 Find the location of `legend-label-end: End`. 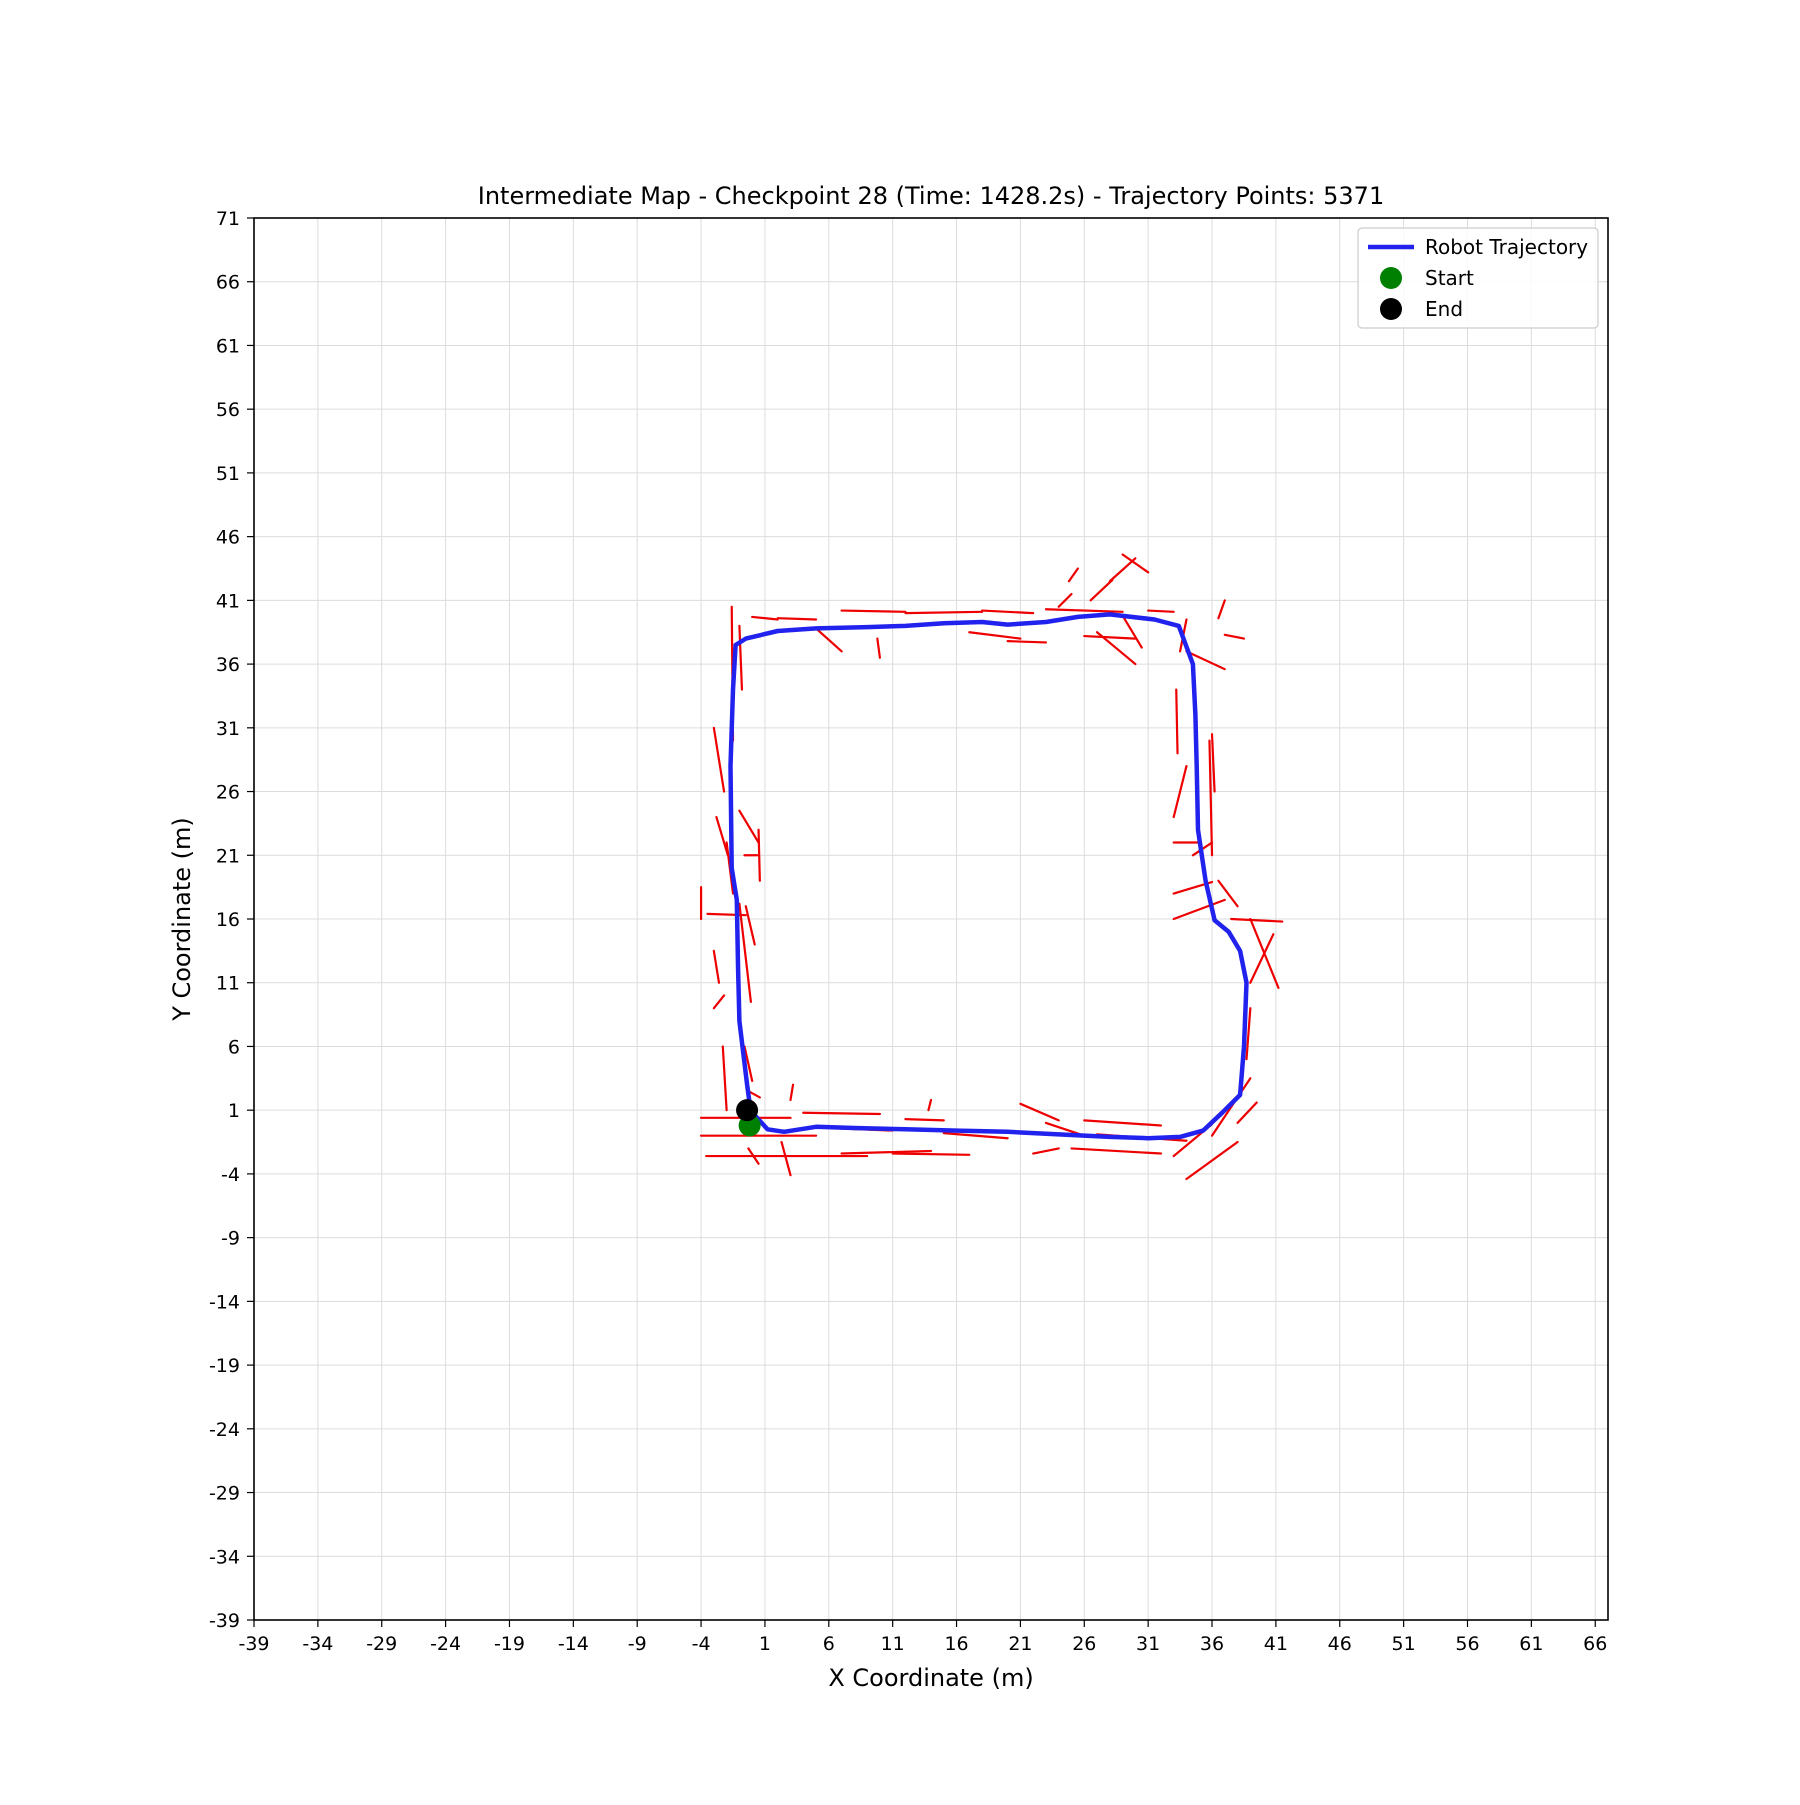

legend-label-end: End is located at coordinates (1444, 309).